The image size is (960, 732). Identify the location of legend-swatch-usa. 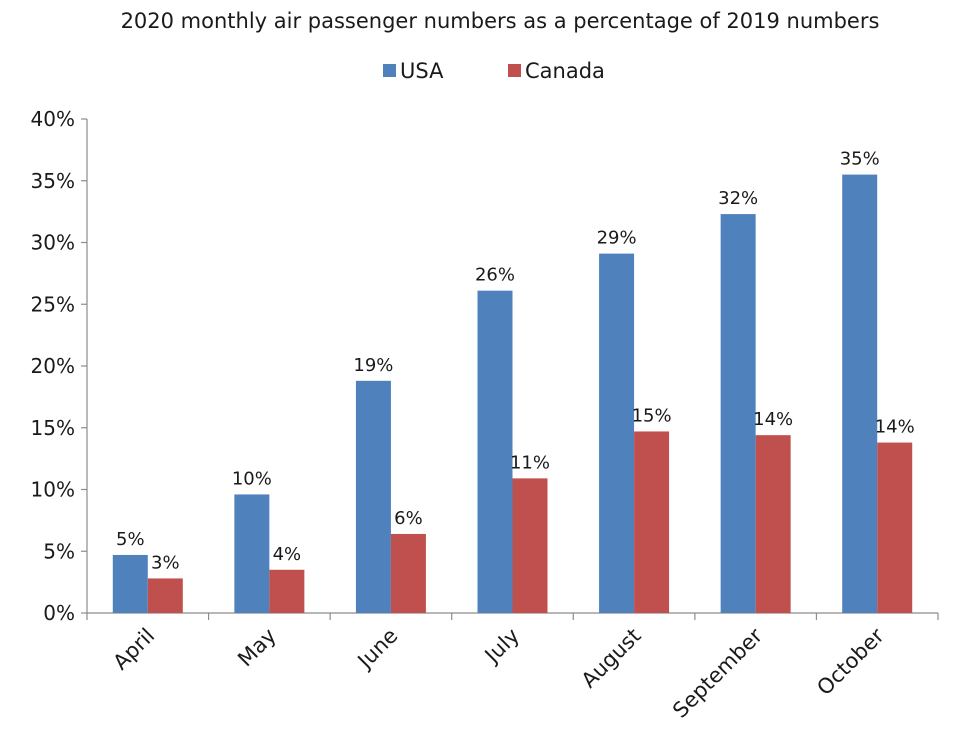
(389, 70).